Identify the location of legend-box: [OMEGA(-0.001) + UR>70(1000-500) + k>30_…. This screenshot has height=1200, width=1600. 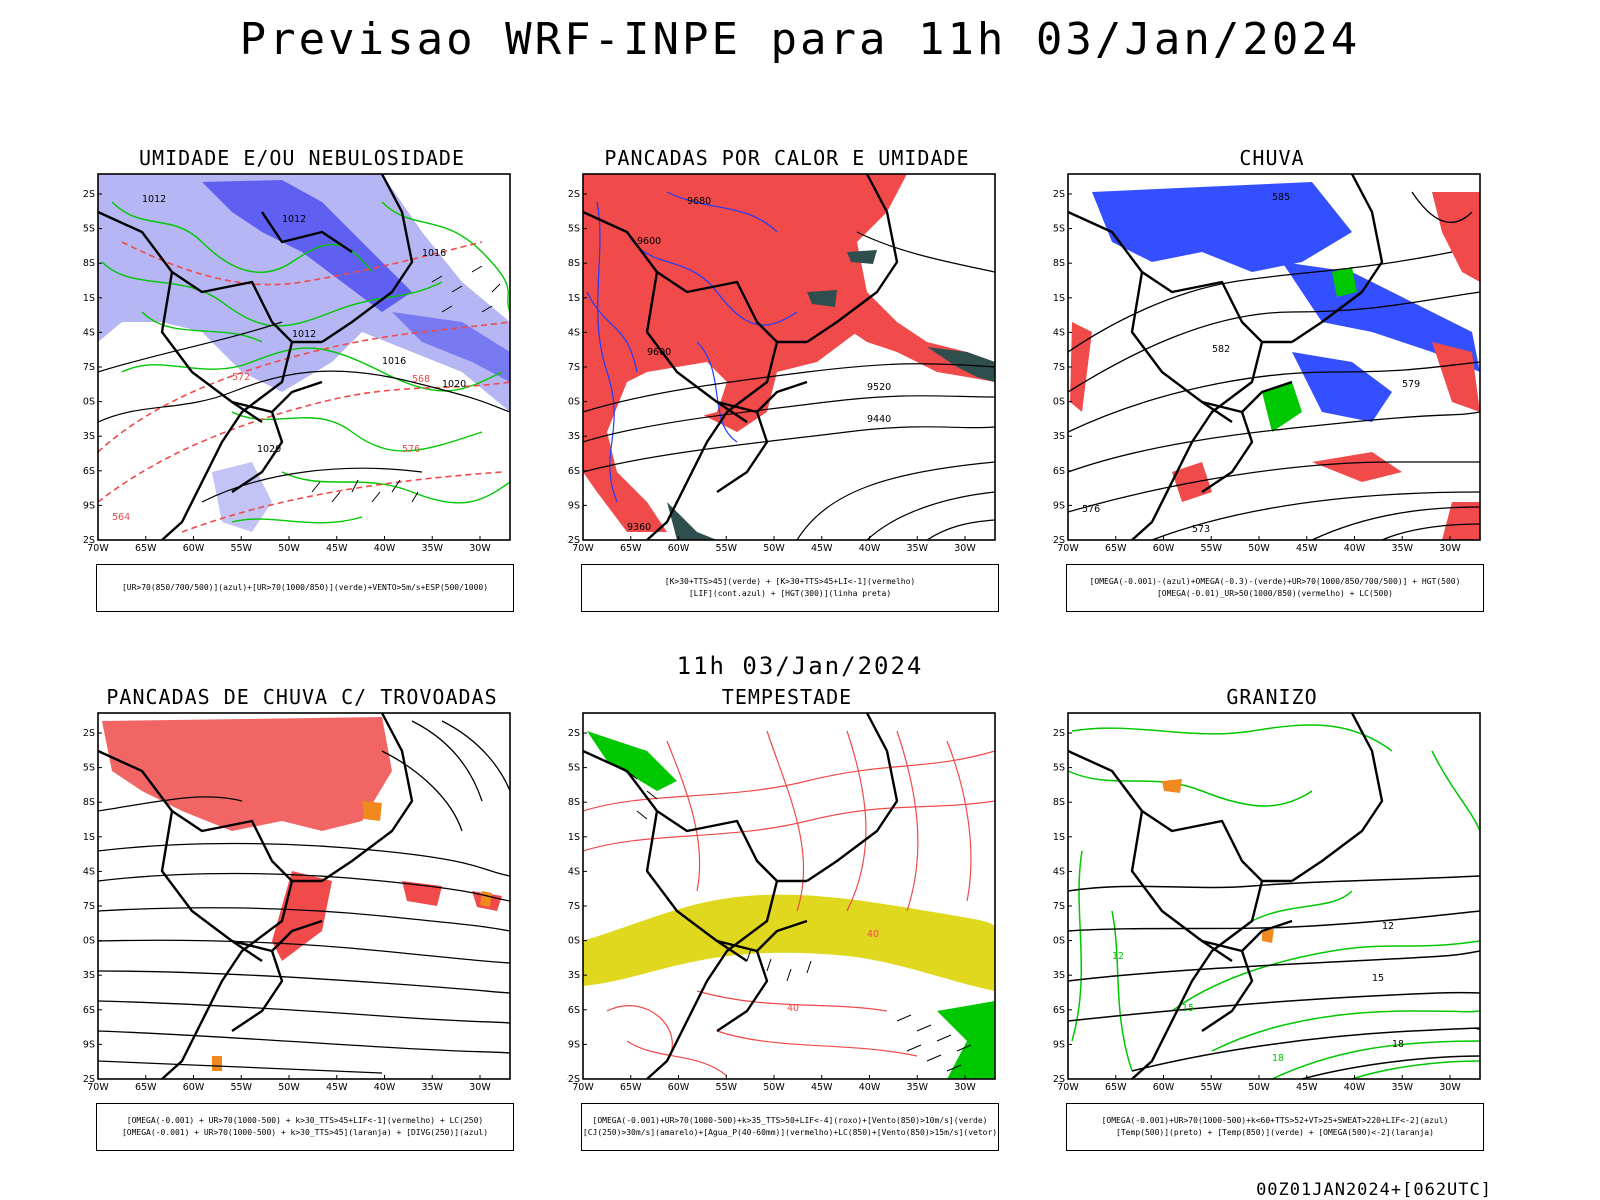
(305, 1127).